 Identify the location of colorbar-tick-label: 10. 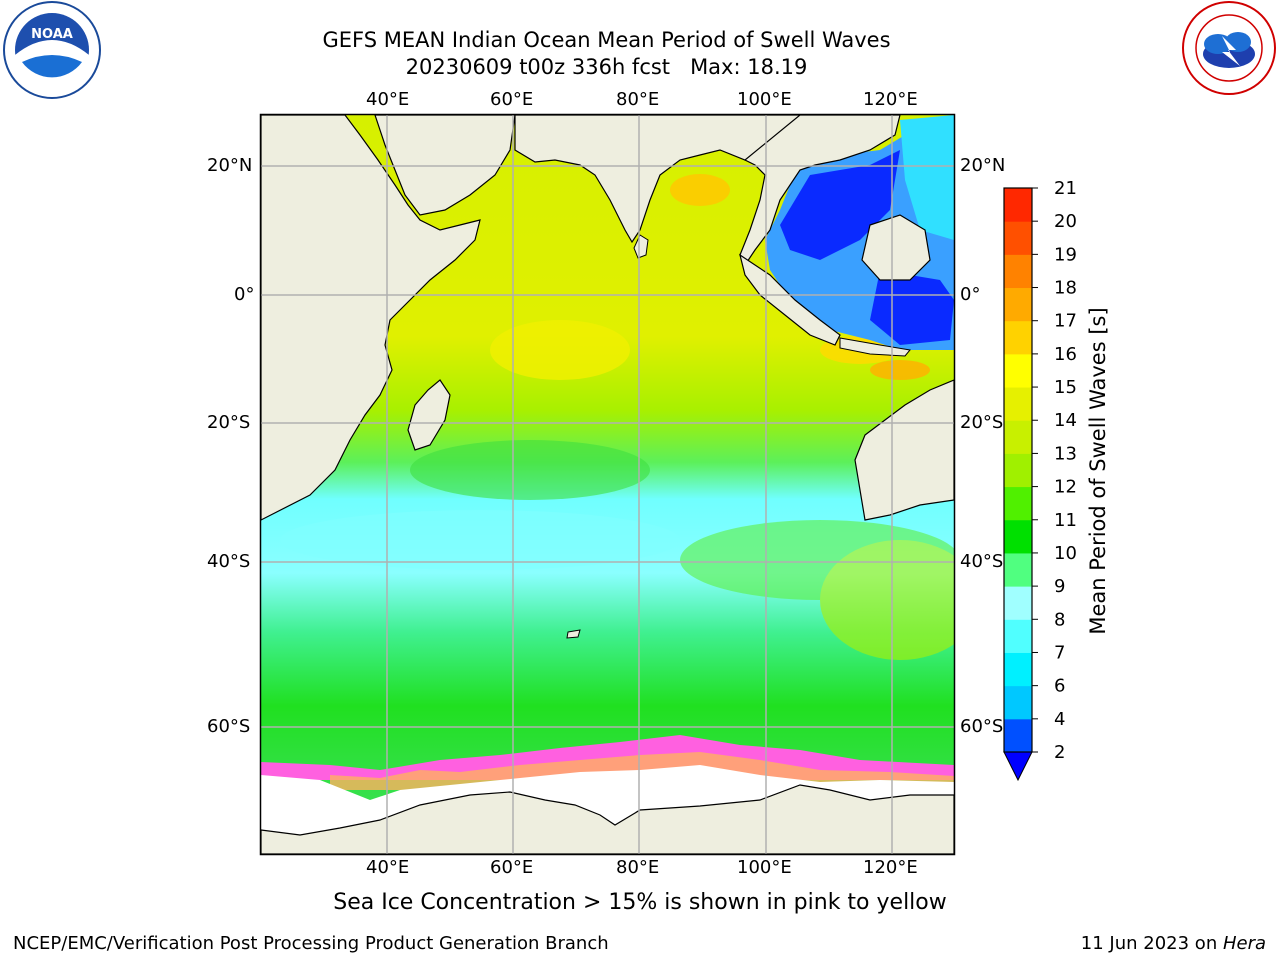
(1065, 553).